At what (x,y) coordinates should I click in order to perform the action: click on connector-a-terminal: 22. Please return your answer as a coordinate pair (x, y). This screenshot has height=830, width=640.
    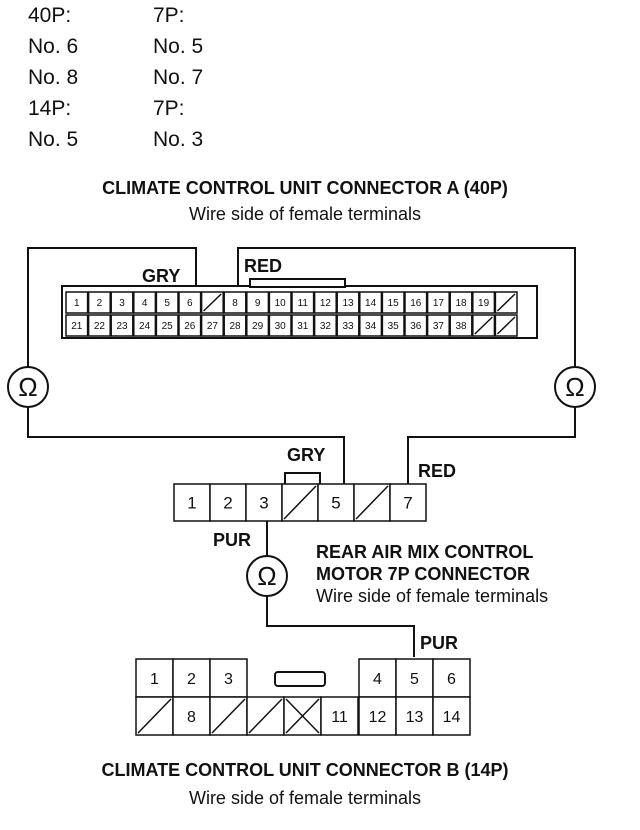
    Looking at the image, I should click on (99, 325).